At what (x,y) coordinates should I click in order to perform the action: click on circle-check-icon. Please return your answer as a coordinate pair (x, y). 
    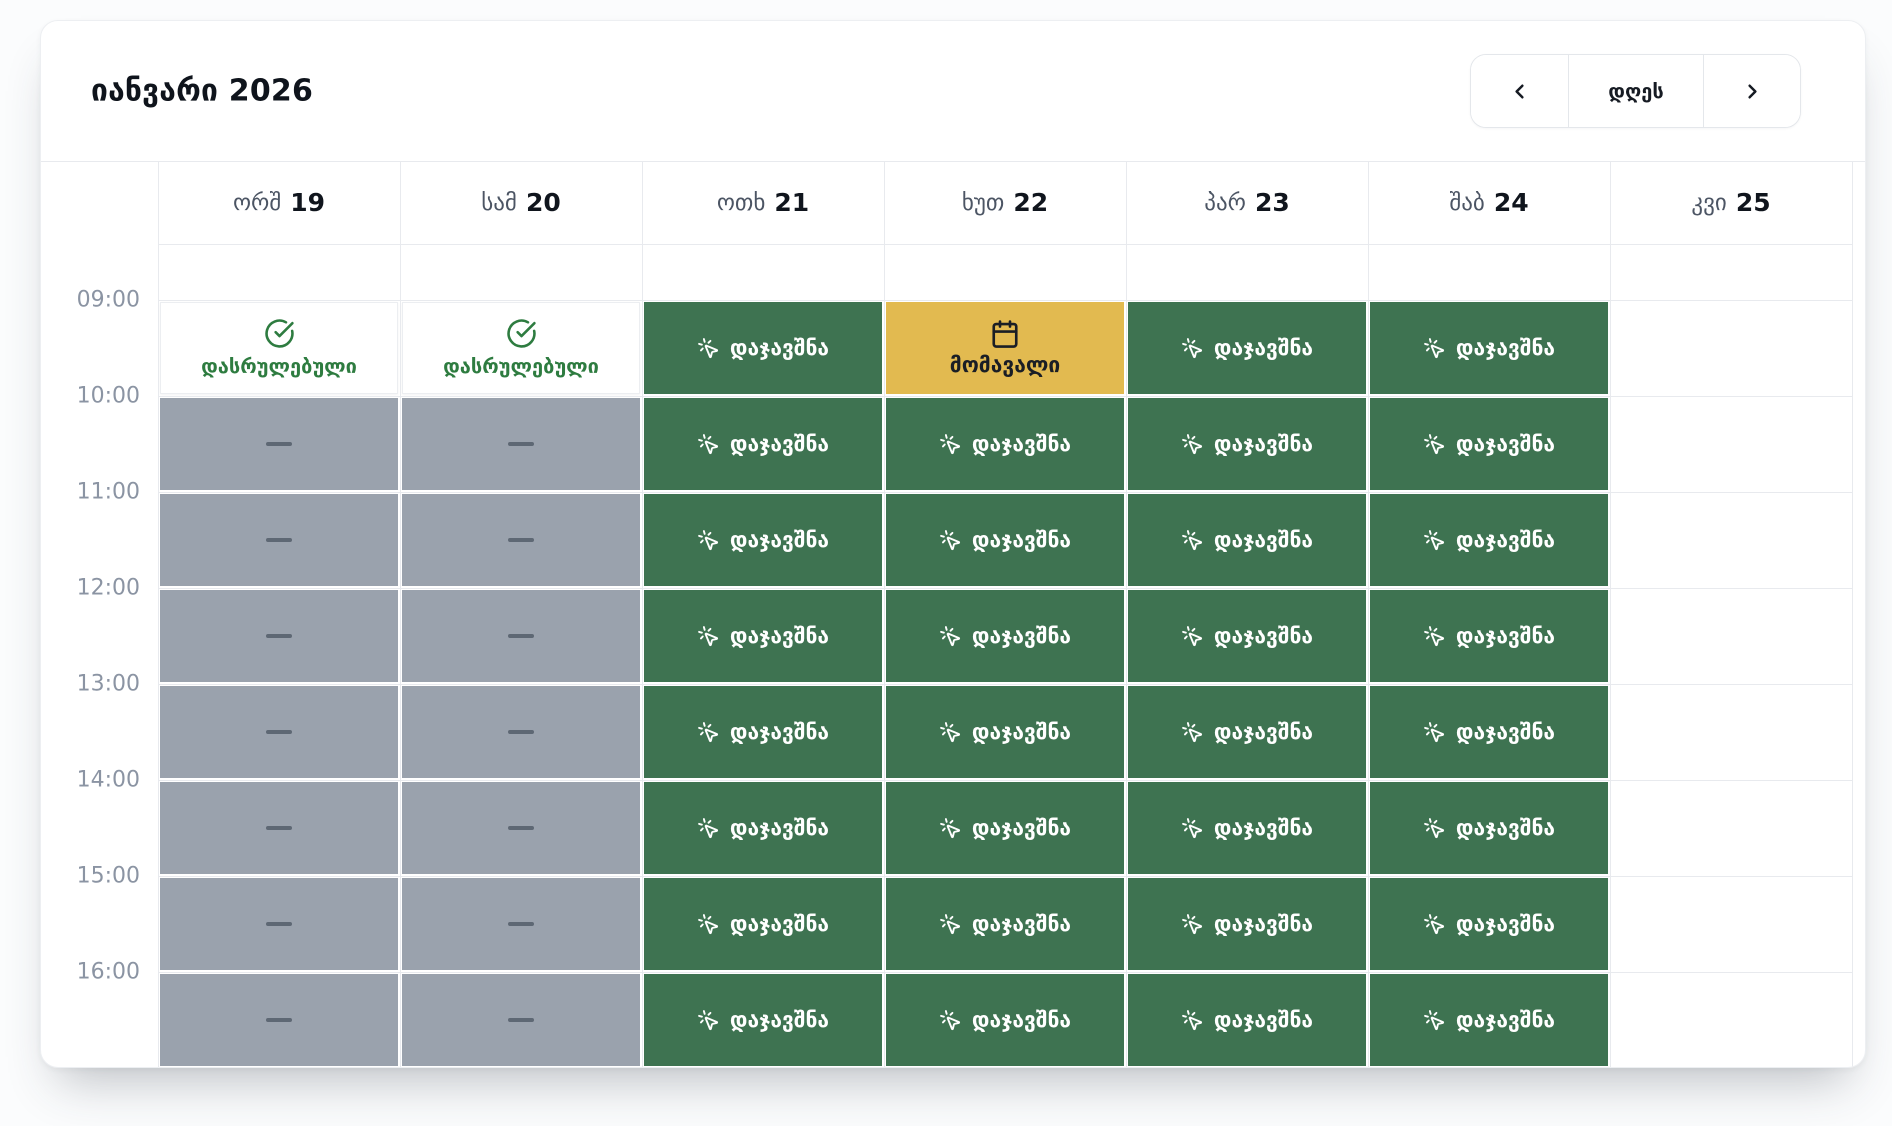
    Looking at the image, I should click on (521, 333).